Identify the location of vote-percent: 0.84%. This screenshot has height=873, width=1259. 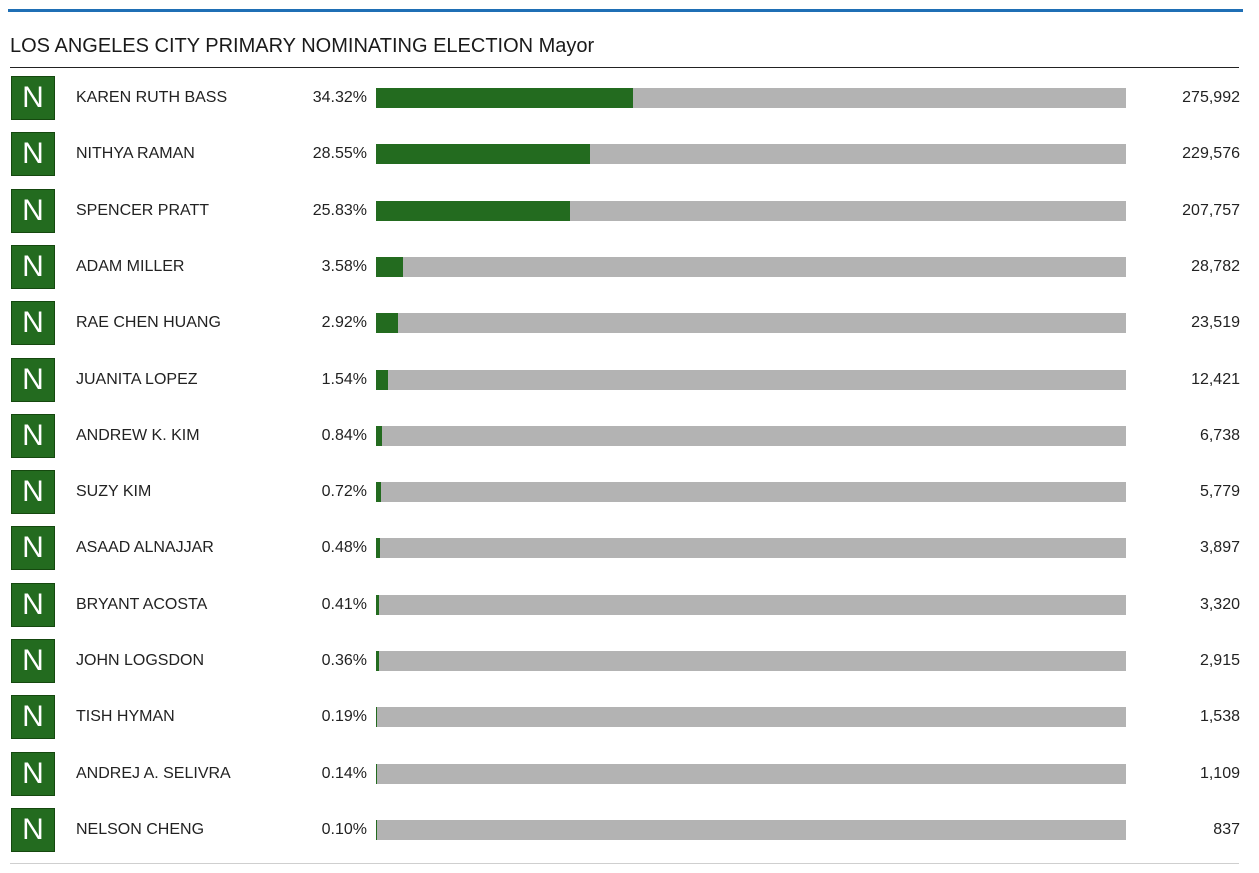
(344, 435).